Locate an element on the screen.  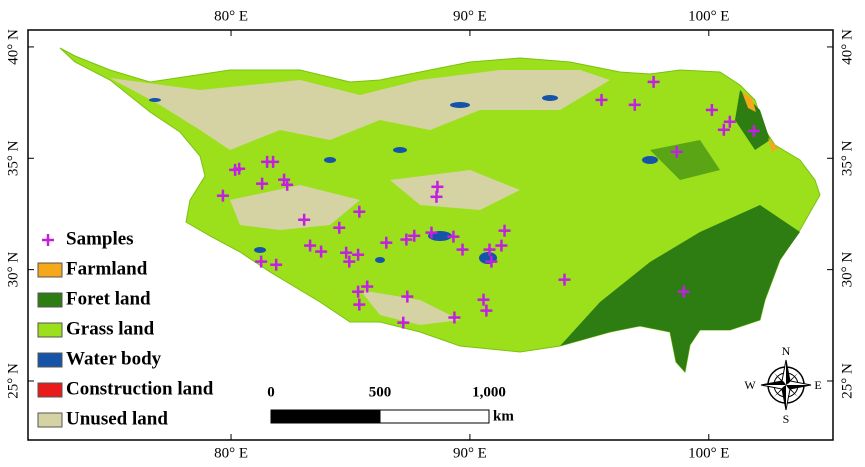
scale-unit: km is located at coordinates (503, 416).